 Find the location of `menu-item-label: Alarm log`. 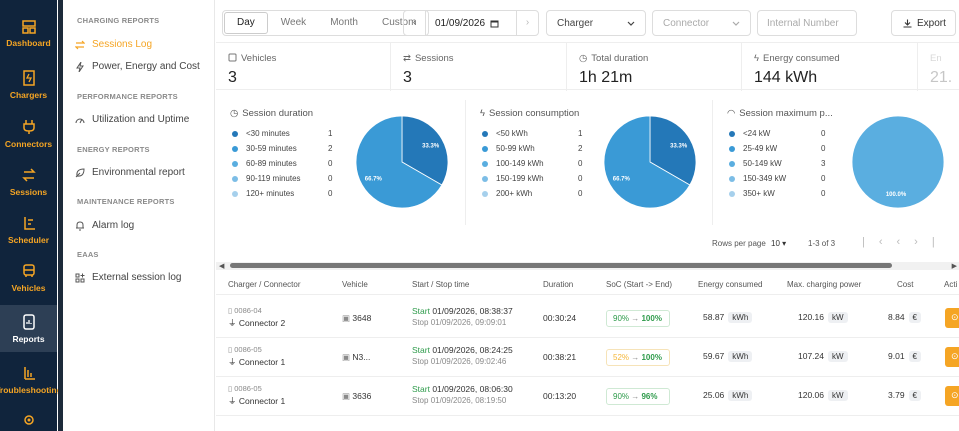

menu-item-label: Alarm log is located at coordinates (113, 225).